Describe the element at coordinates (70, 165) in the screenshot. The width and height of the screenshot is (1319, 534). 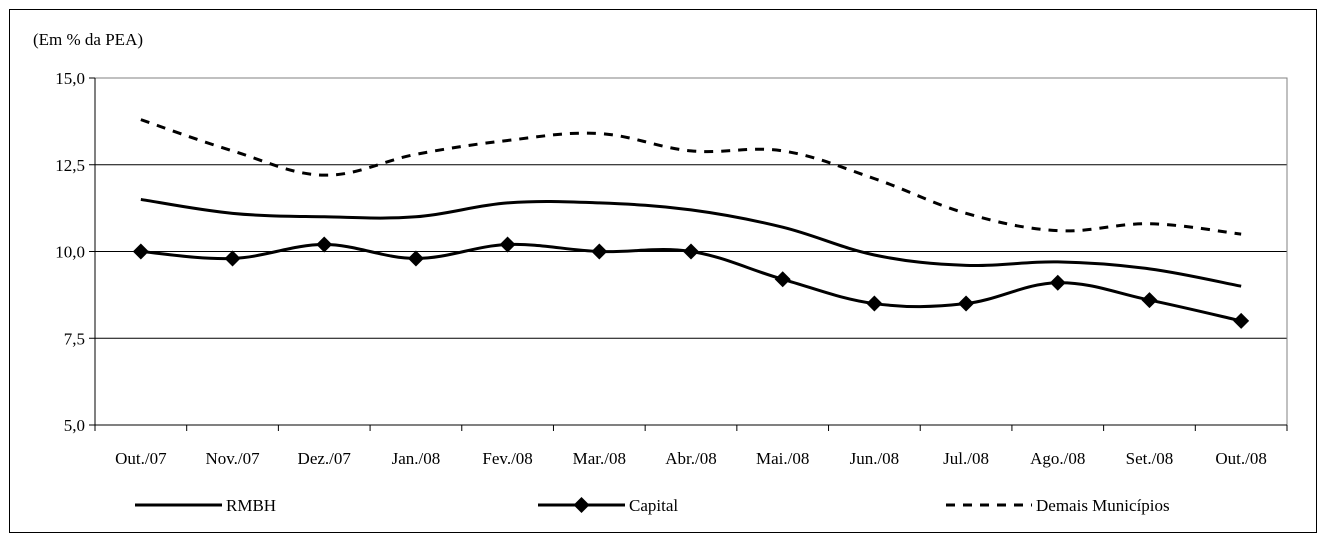
I see `y-tick-label: 12,5` at that location.